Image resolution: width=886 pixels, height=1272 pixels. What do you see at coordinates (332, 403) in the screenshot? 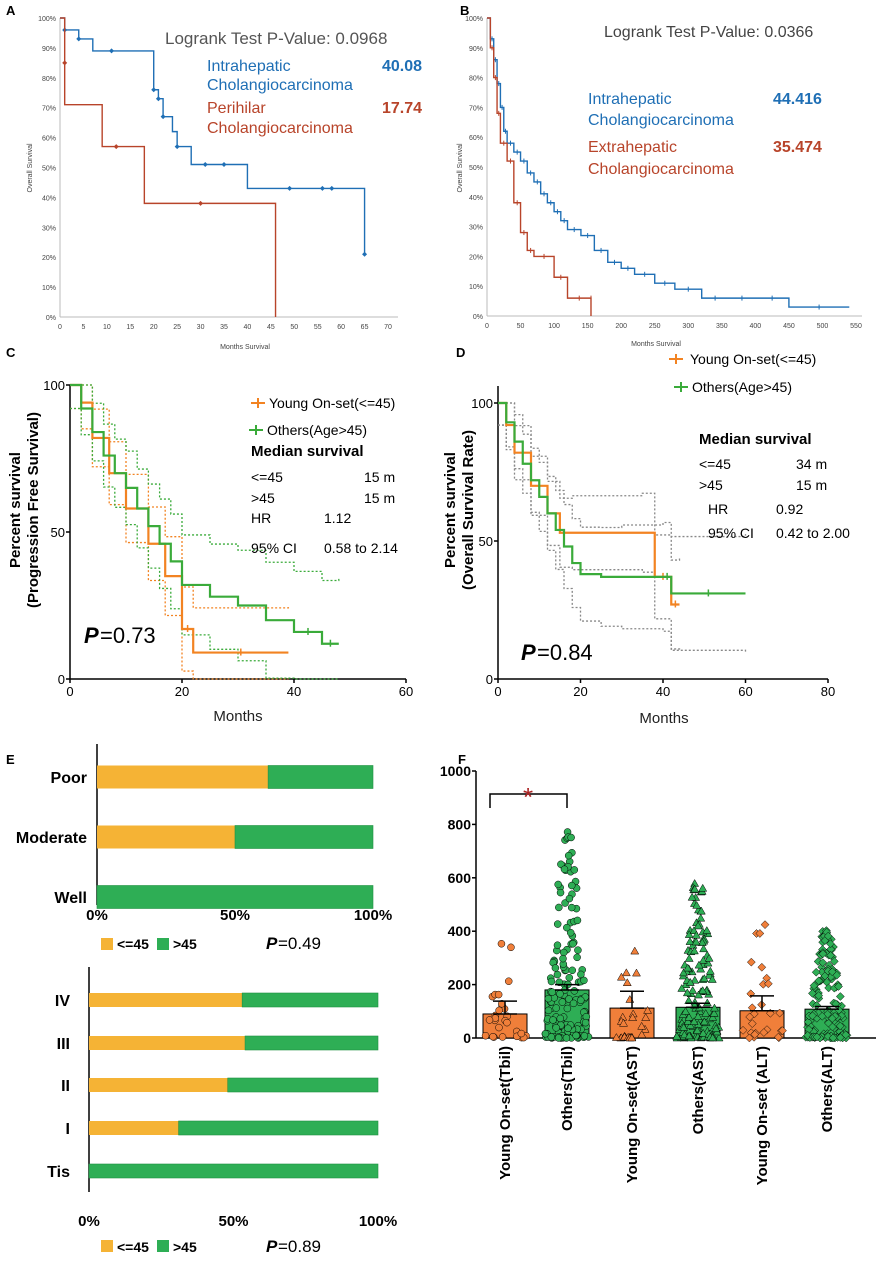
I see `panel-c-legend1-label: Young On-set(<=45)` at bounding box center [332, 403].